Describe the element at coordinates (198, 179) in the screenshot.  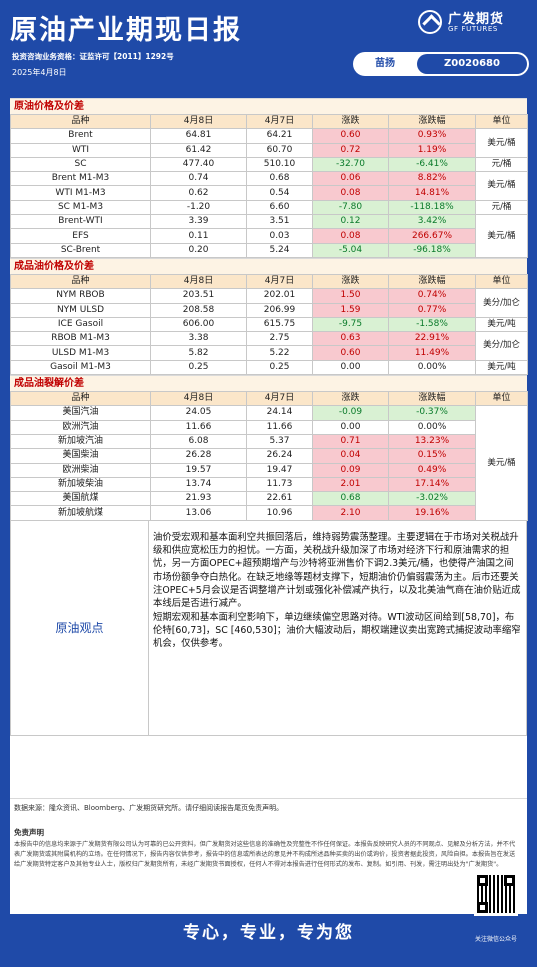
I see `table-cell: 0.74` at that location.